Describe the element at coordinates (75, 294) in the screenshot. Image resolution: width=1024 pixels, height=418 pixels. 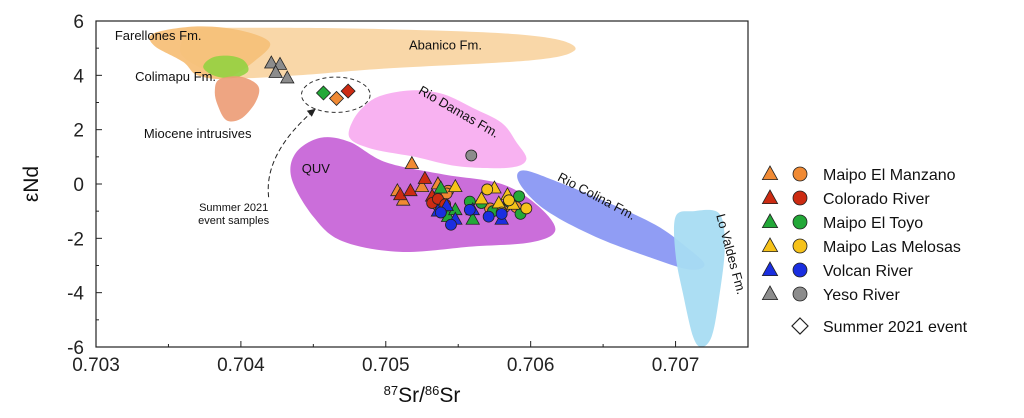
I see `y-tick-label: -4` at that location.